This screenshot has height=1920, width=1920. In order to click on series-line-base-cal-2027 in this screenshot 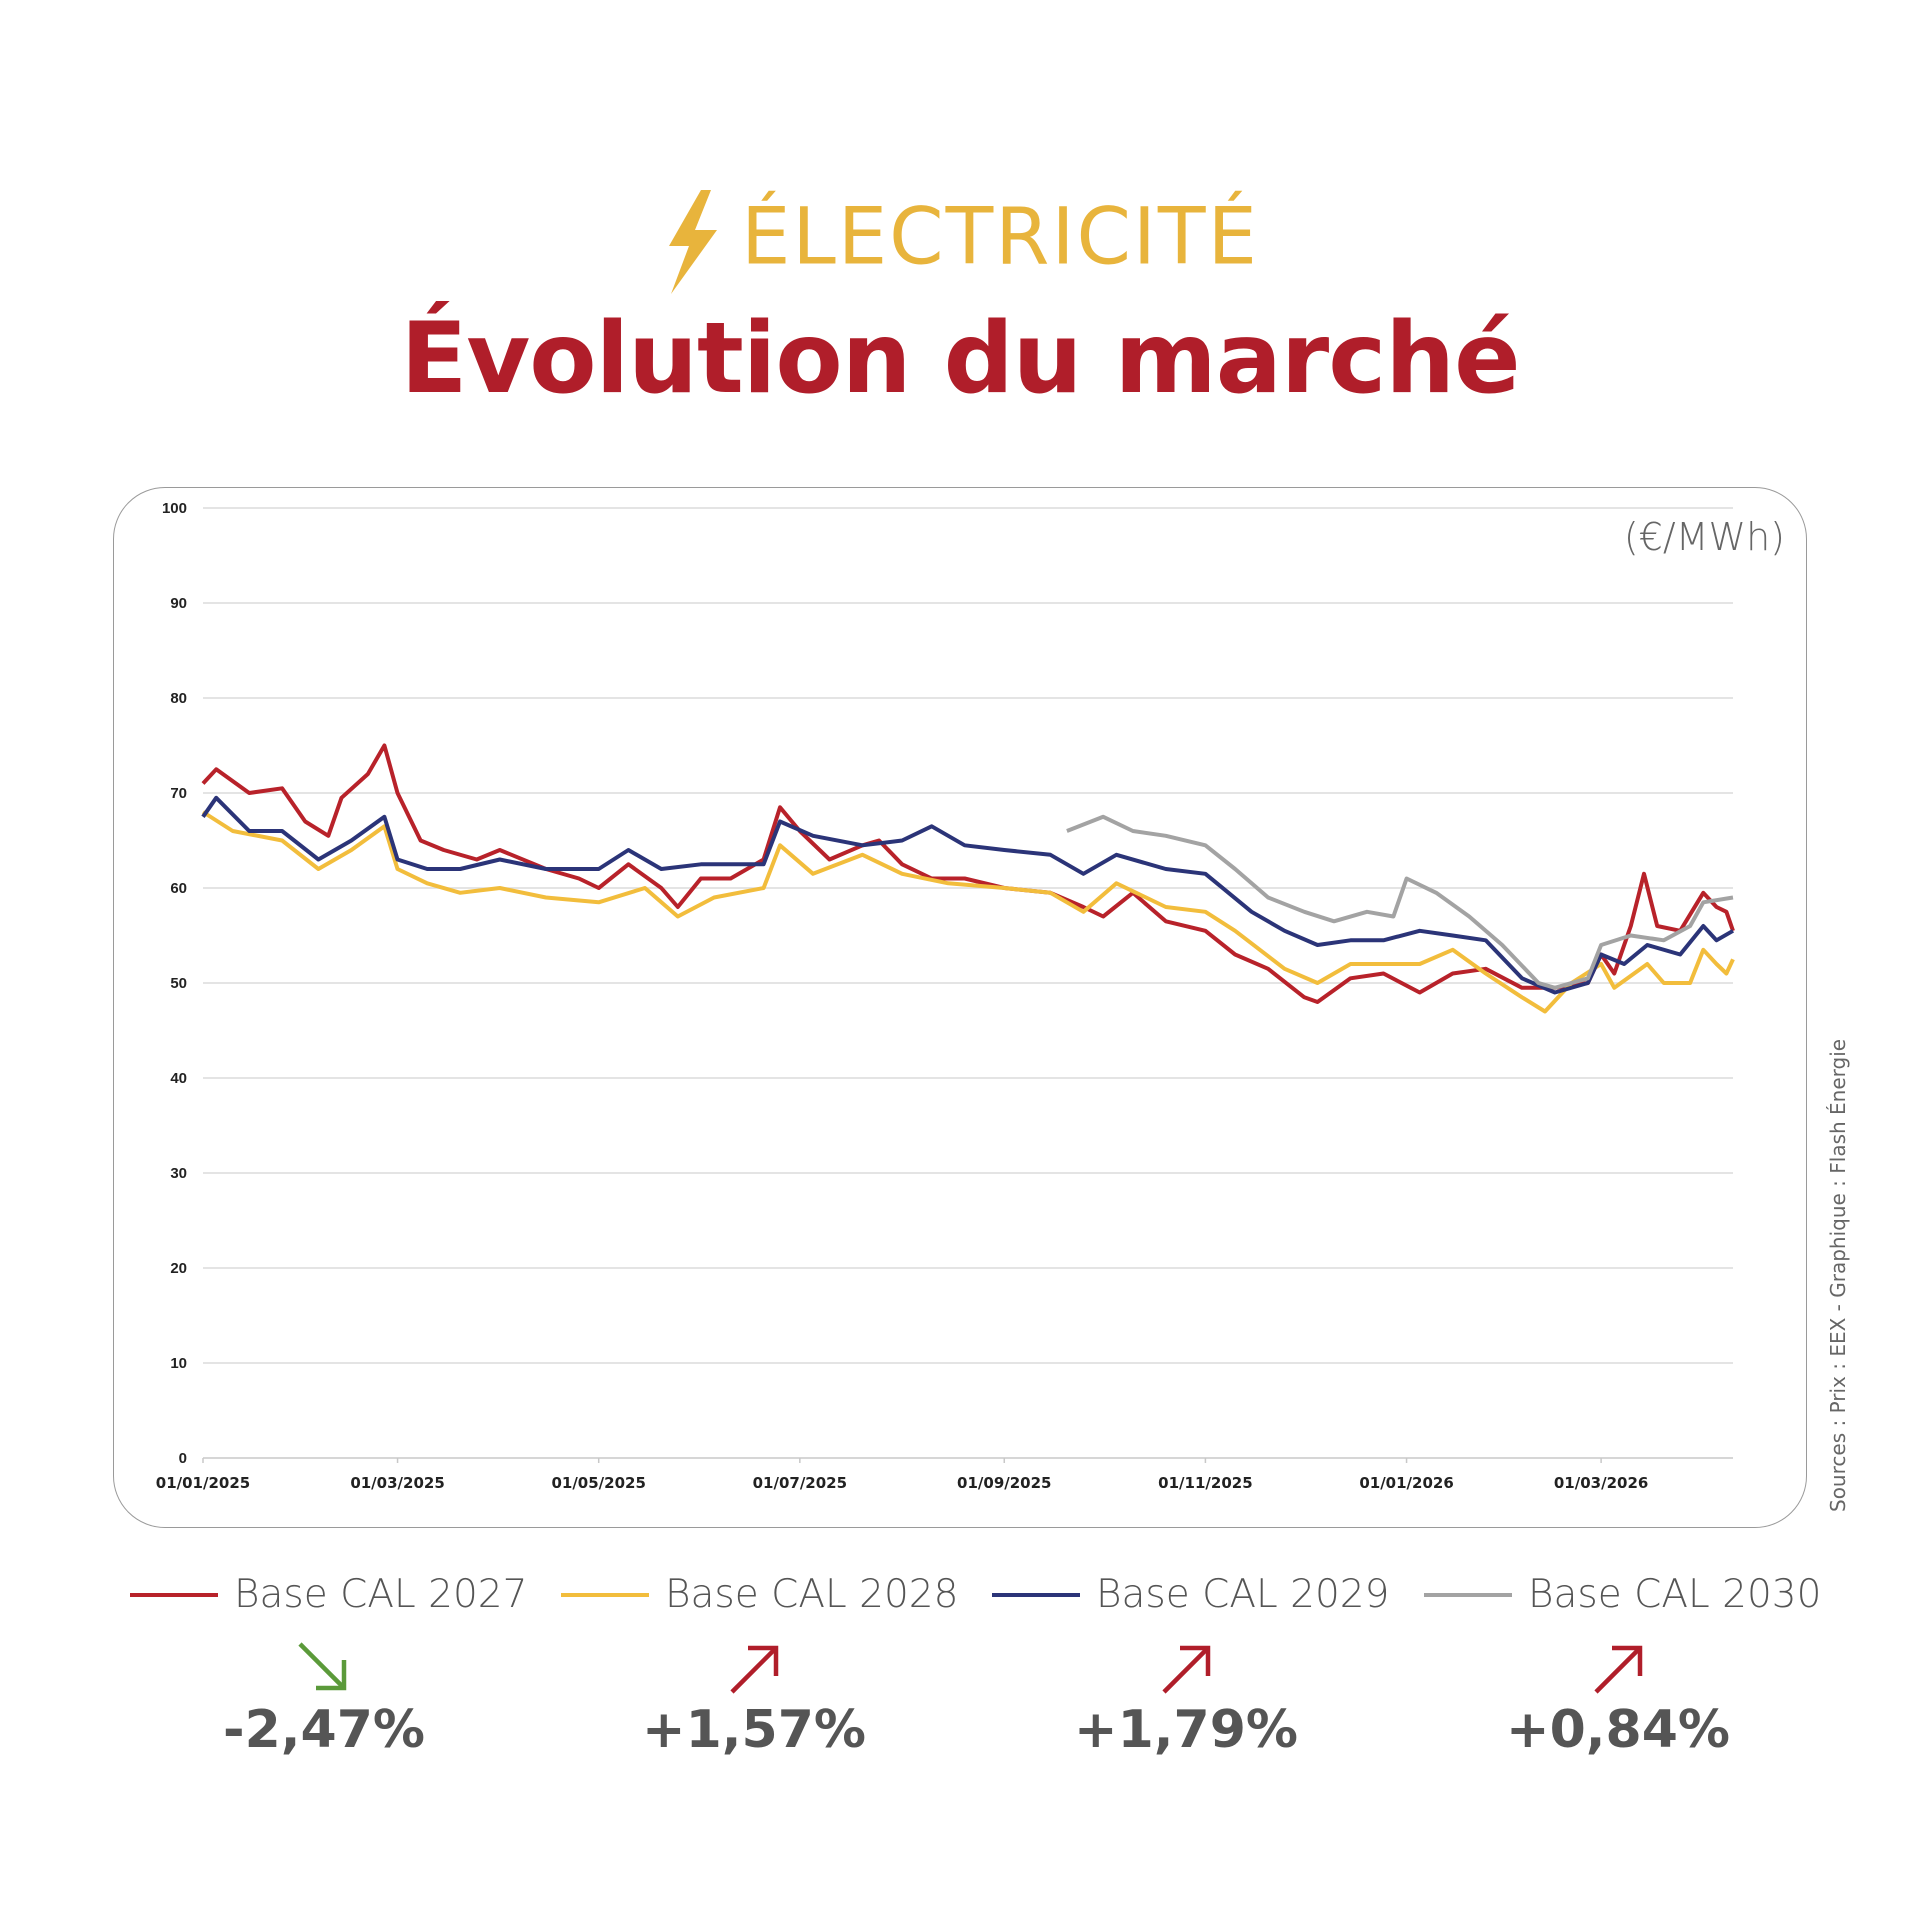, I will do `click(968, 873)`.